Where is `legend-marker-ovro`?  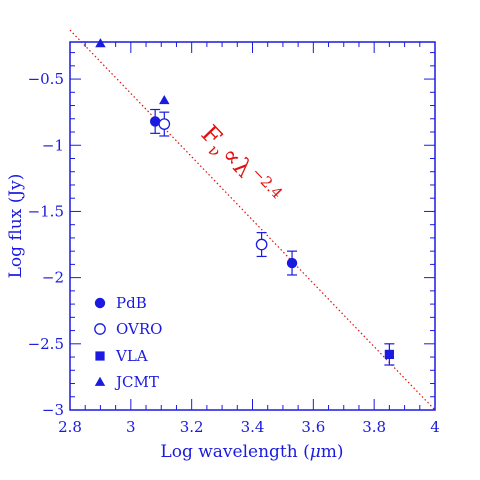
legend-marker-ovro is located at coordinates (100, 329).